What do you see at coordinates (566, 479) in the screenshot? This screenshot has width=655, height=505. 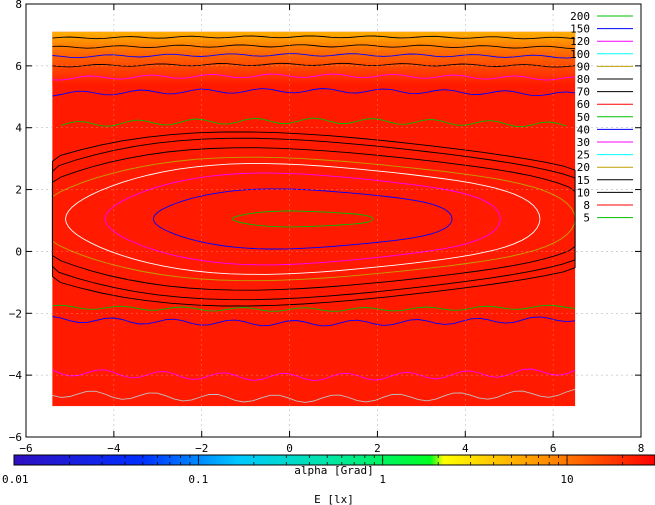 I see `colorbar-tick-label: 10` at bounding box center [566, 479].